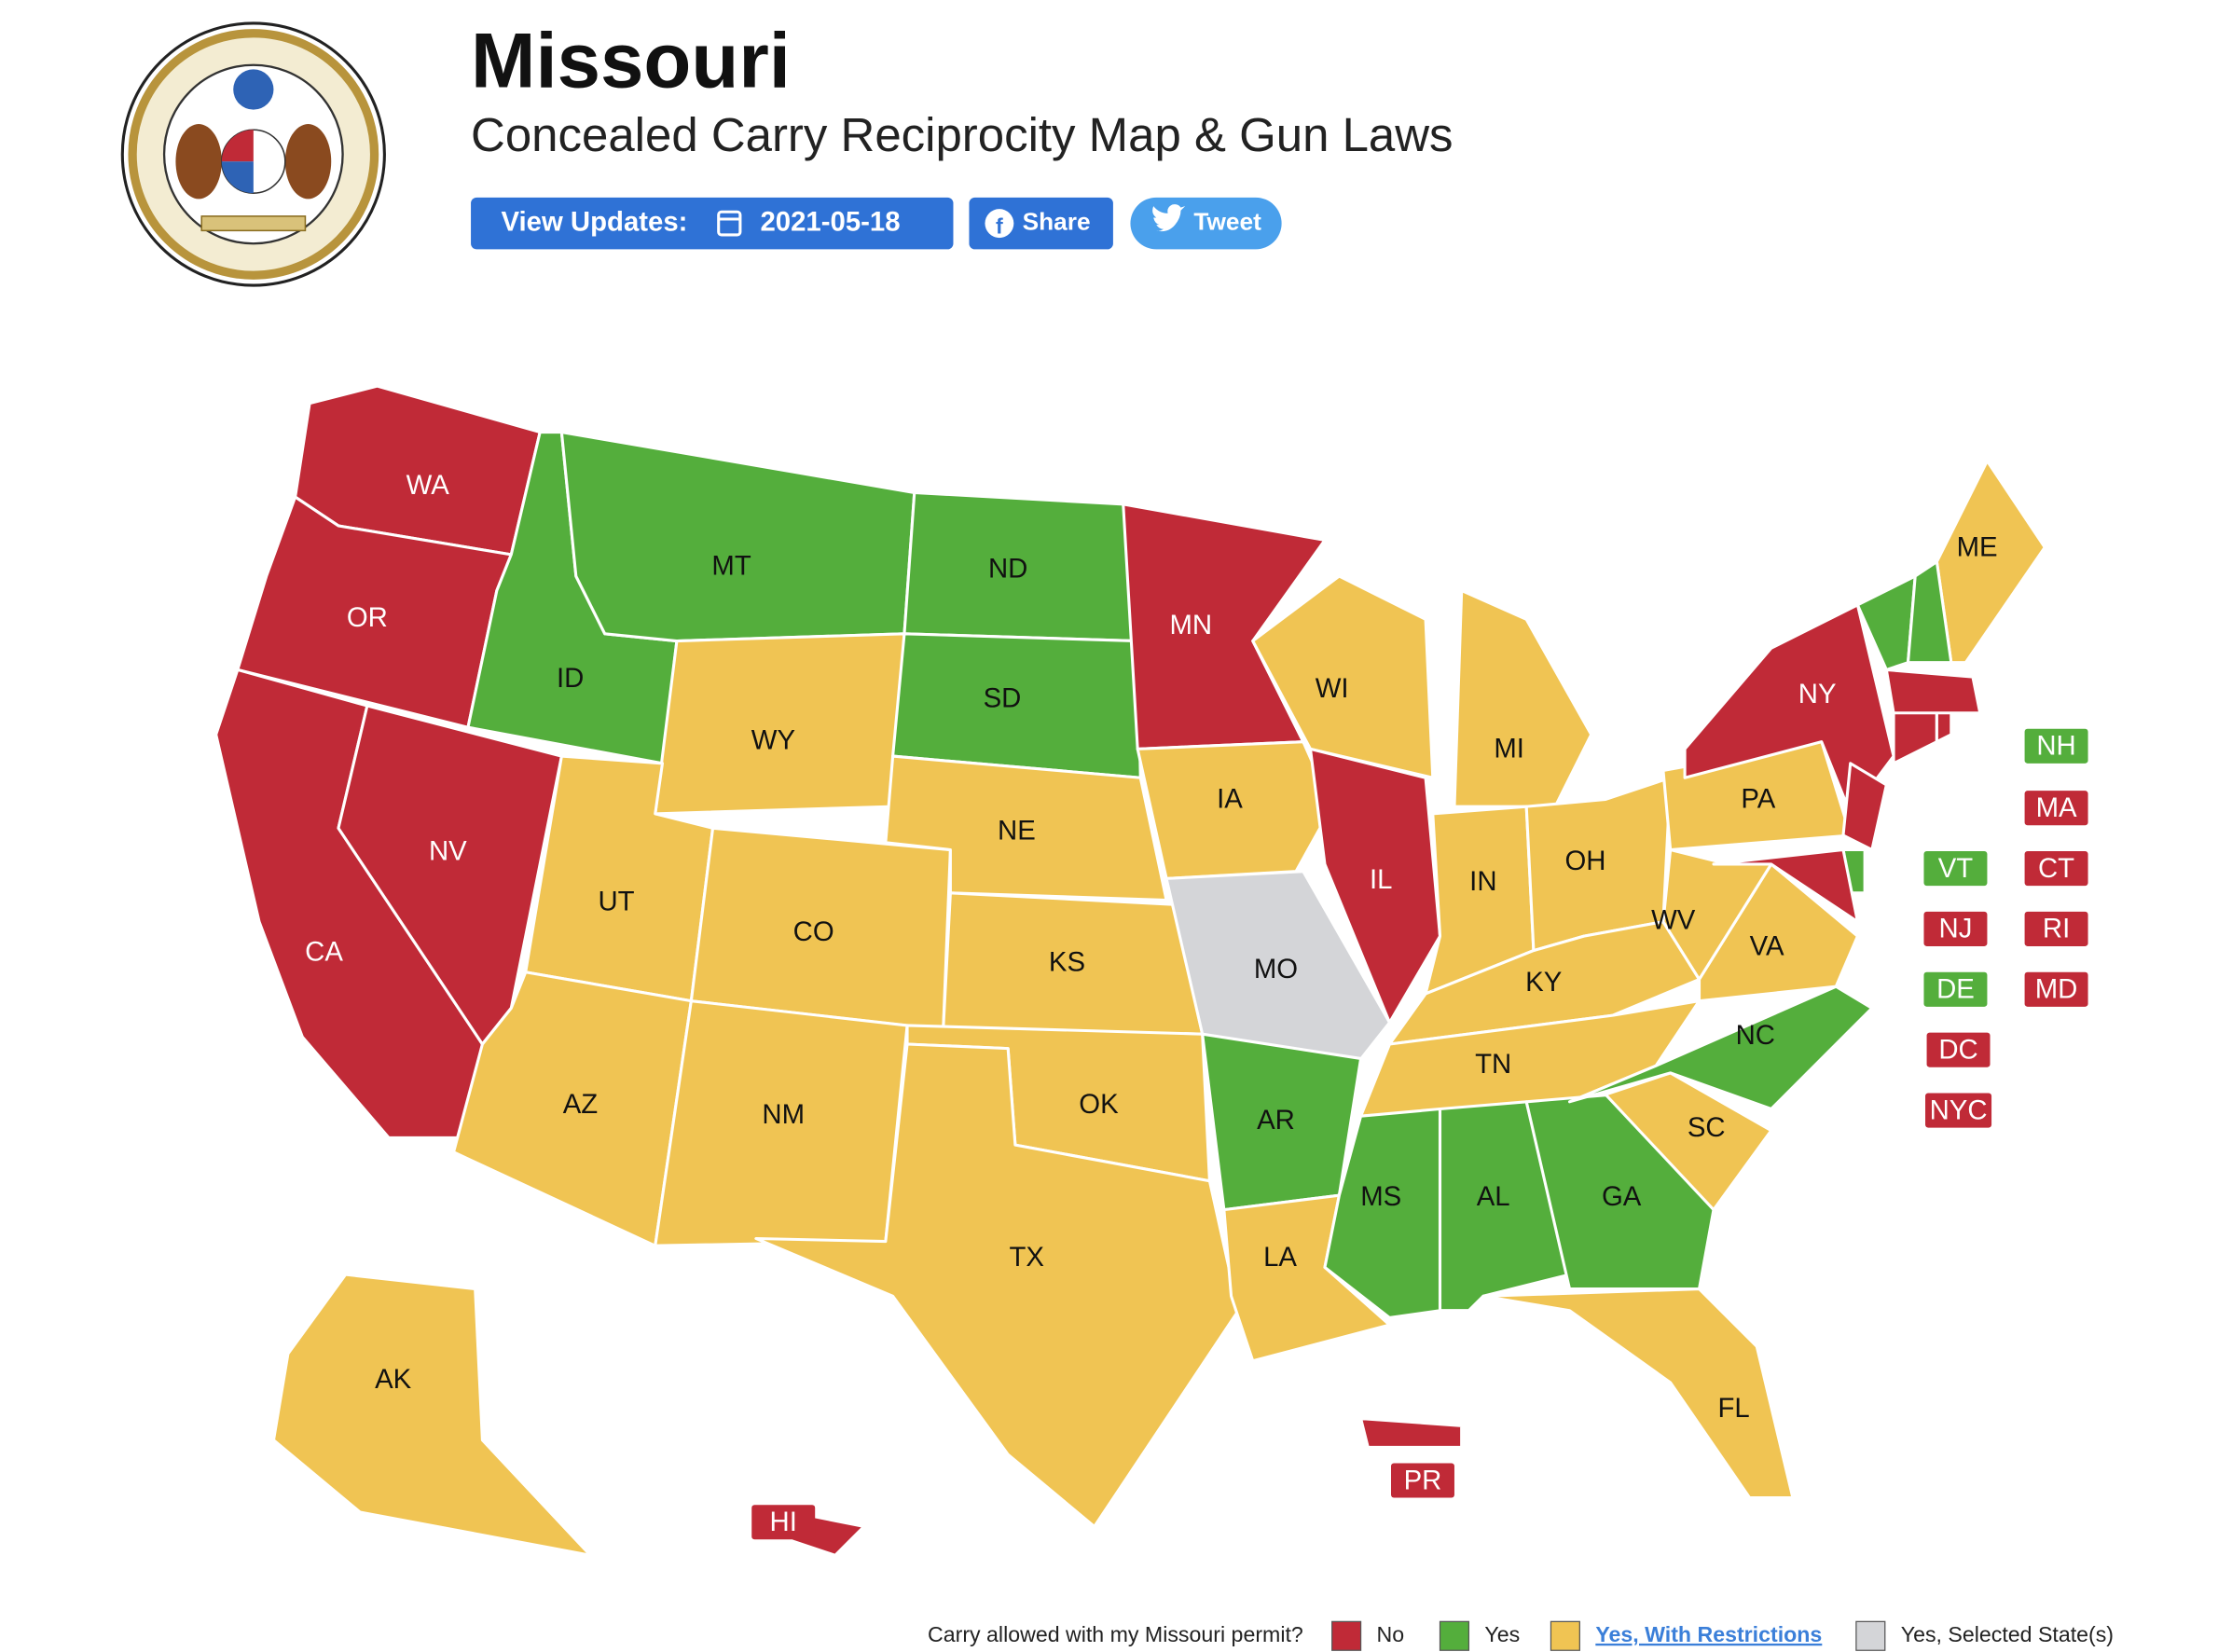 The width and height of the screenshot is (2232, 1652). Describe the element at coordinates (1708, 1634) in the screenshot. I see `legend-label: Yes, With Restrictions` at that location.